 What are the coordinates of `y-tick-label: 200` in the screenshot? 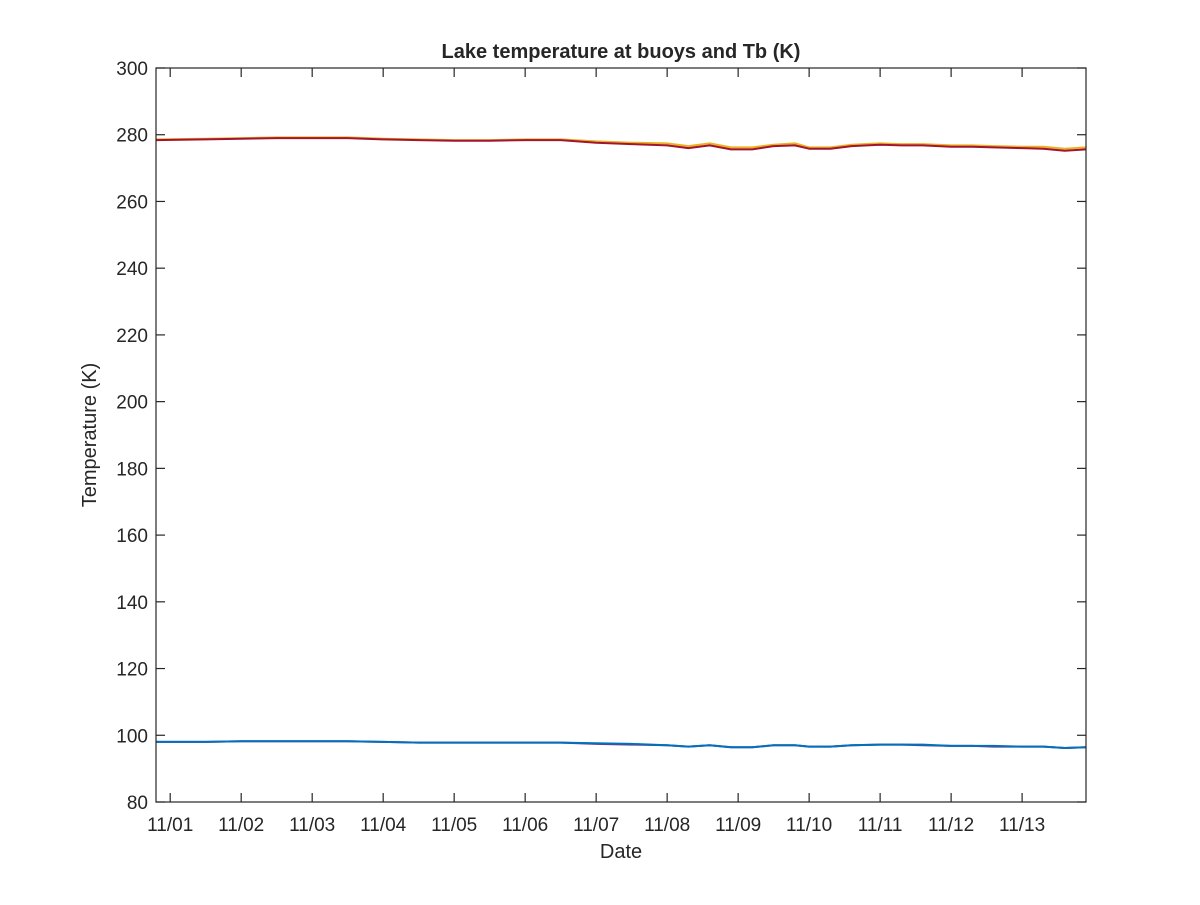 It's located at (132, 403).